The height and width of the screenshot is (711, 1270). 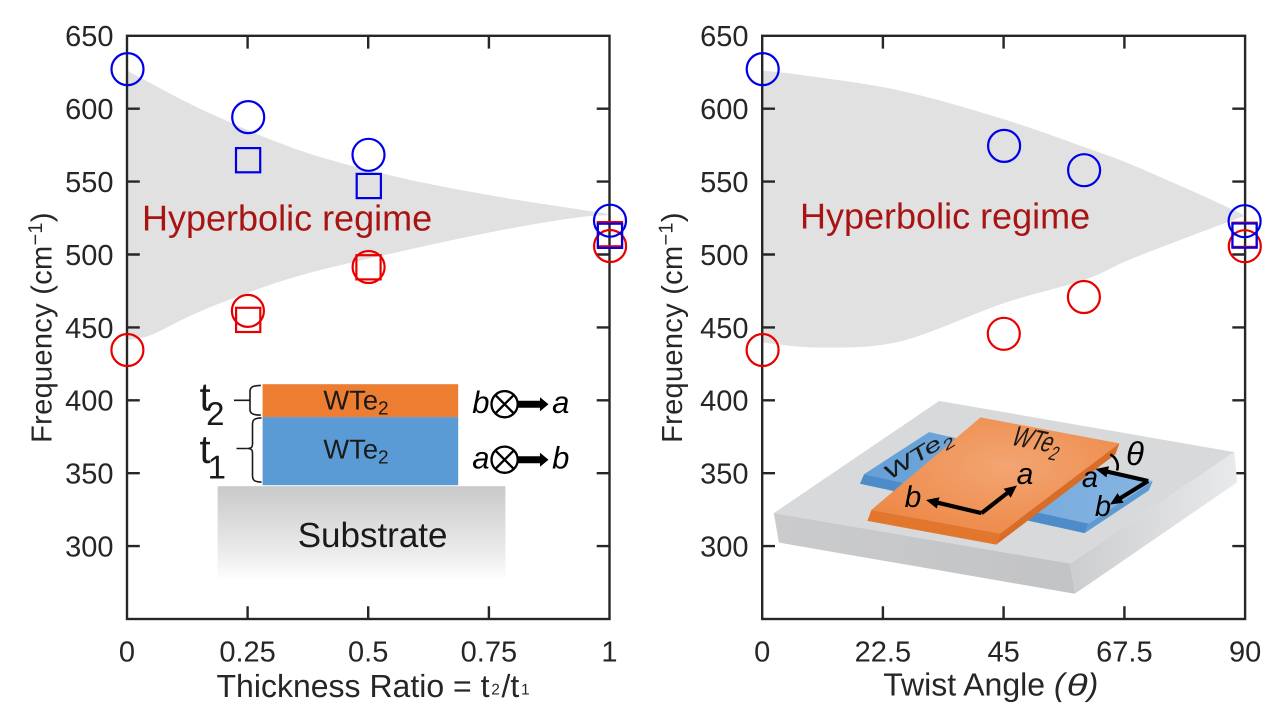 I want to click on svg-text: Twist Angle (, so click(x=975, y=685).